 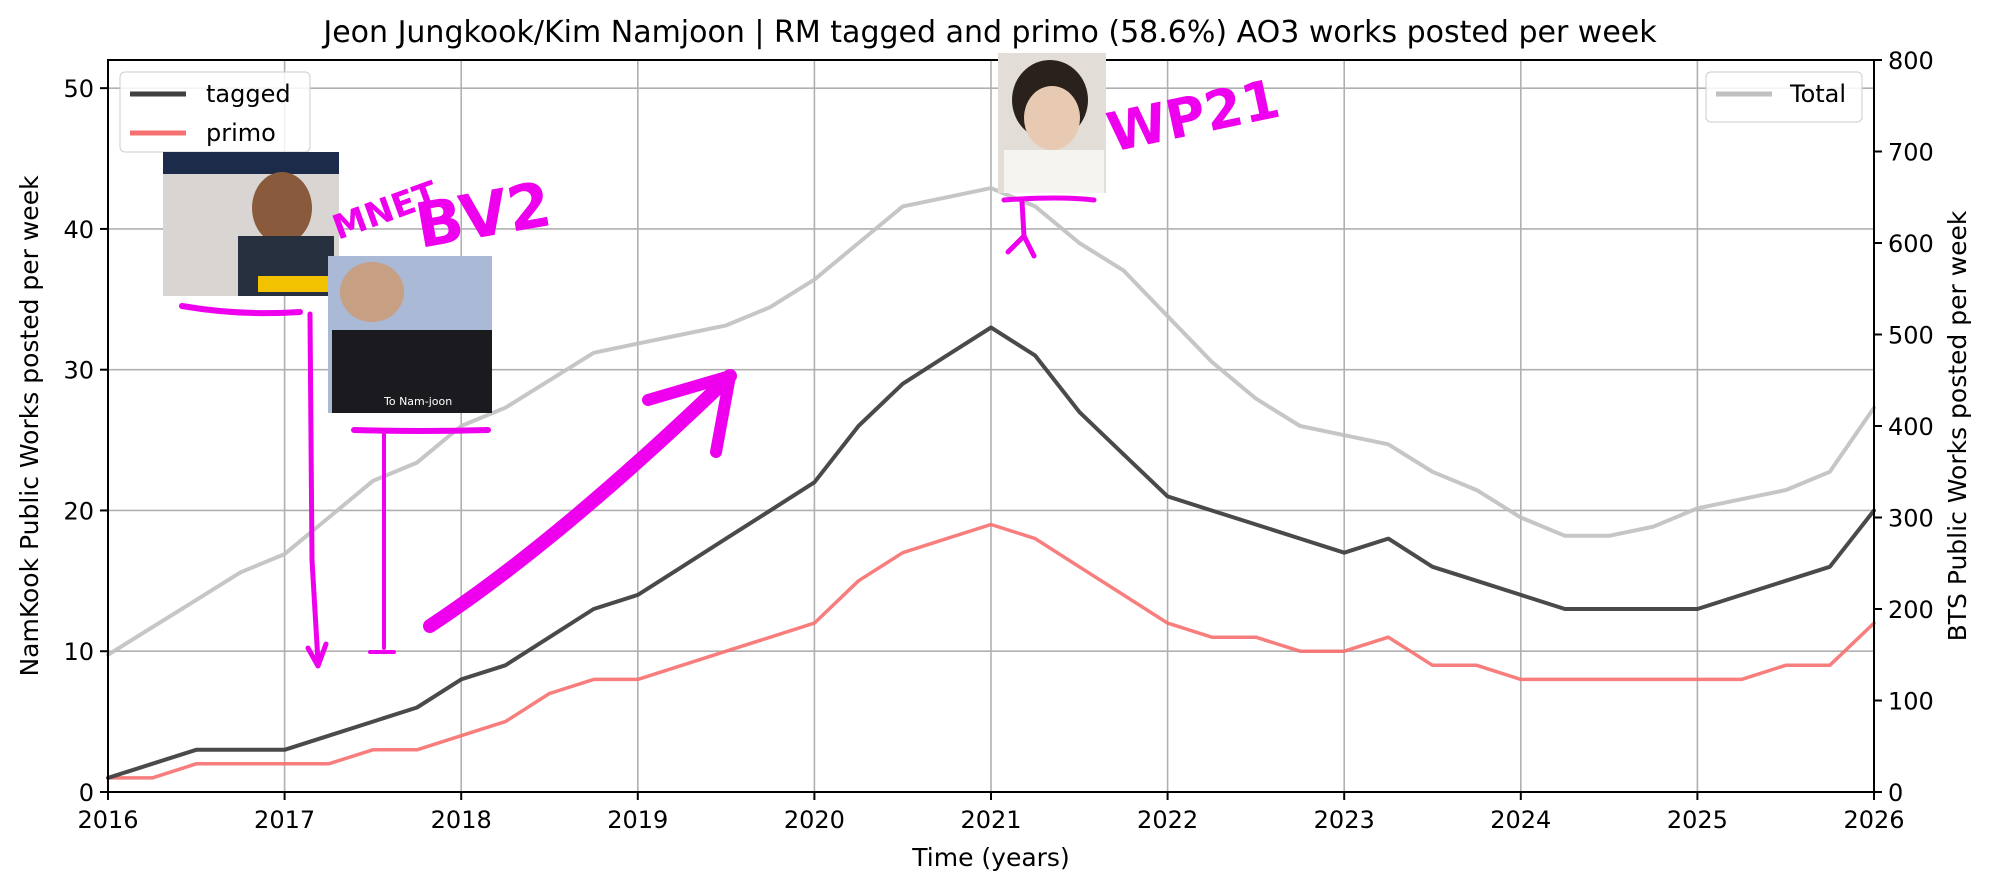 I want to click on right-y-axis-ticks: 0 100 200 300 400 500 600 700 800, so click(x=1904, y=427).